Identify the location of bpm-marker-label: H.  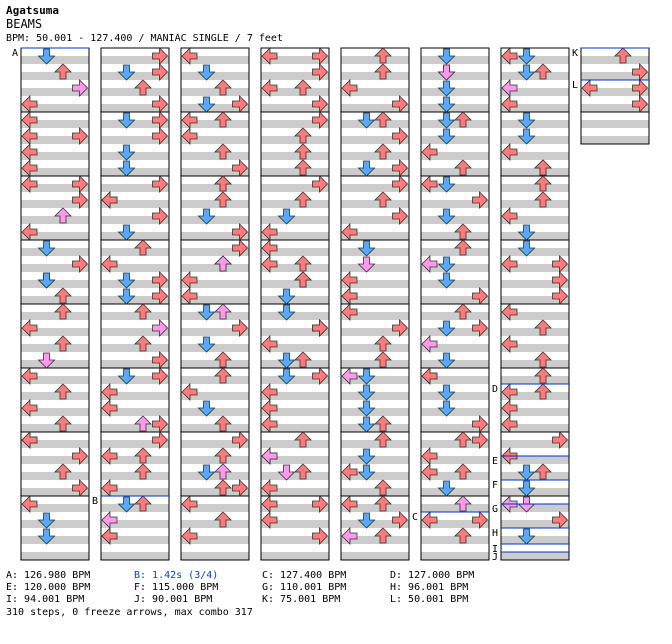
(495, 533).